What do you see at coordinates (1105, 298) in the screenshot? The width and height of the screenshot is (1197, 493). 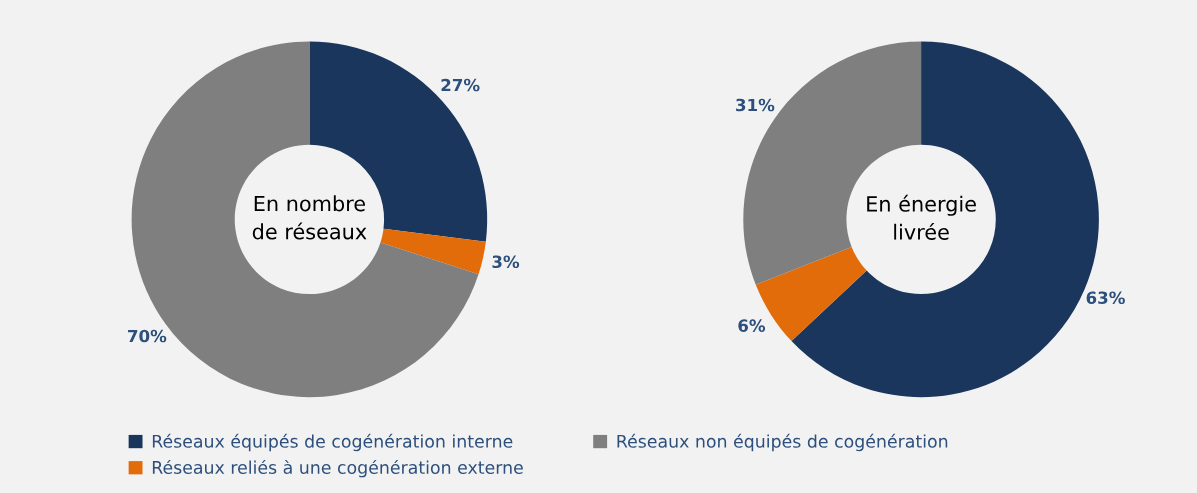 I see `data-label: 63%` at bounding box center [1105, 298].